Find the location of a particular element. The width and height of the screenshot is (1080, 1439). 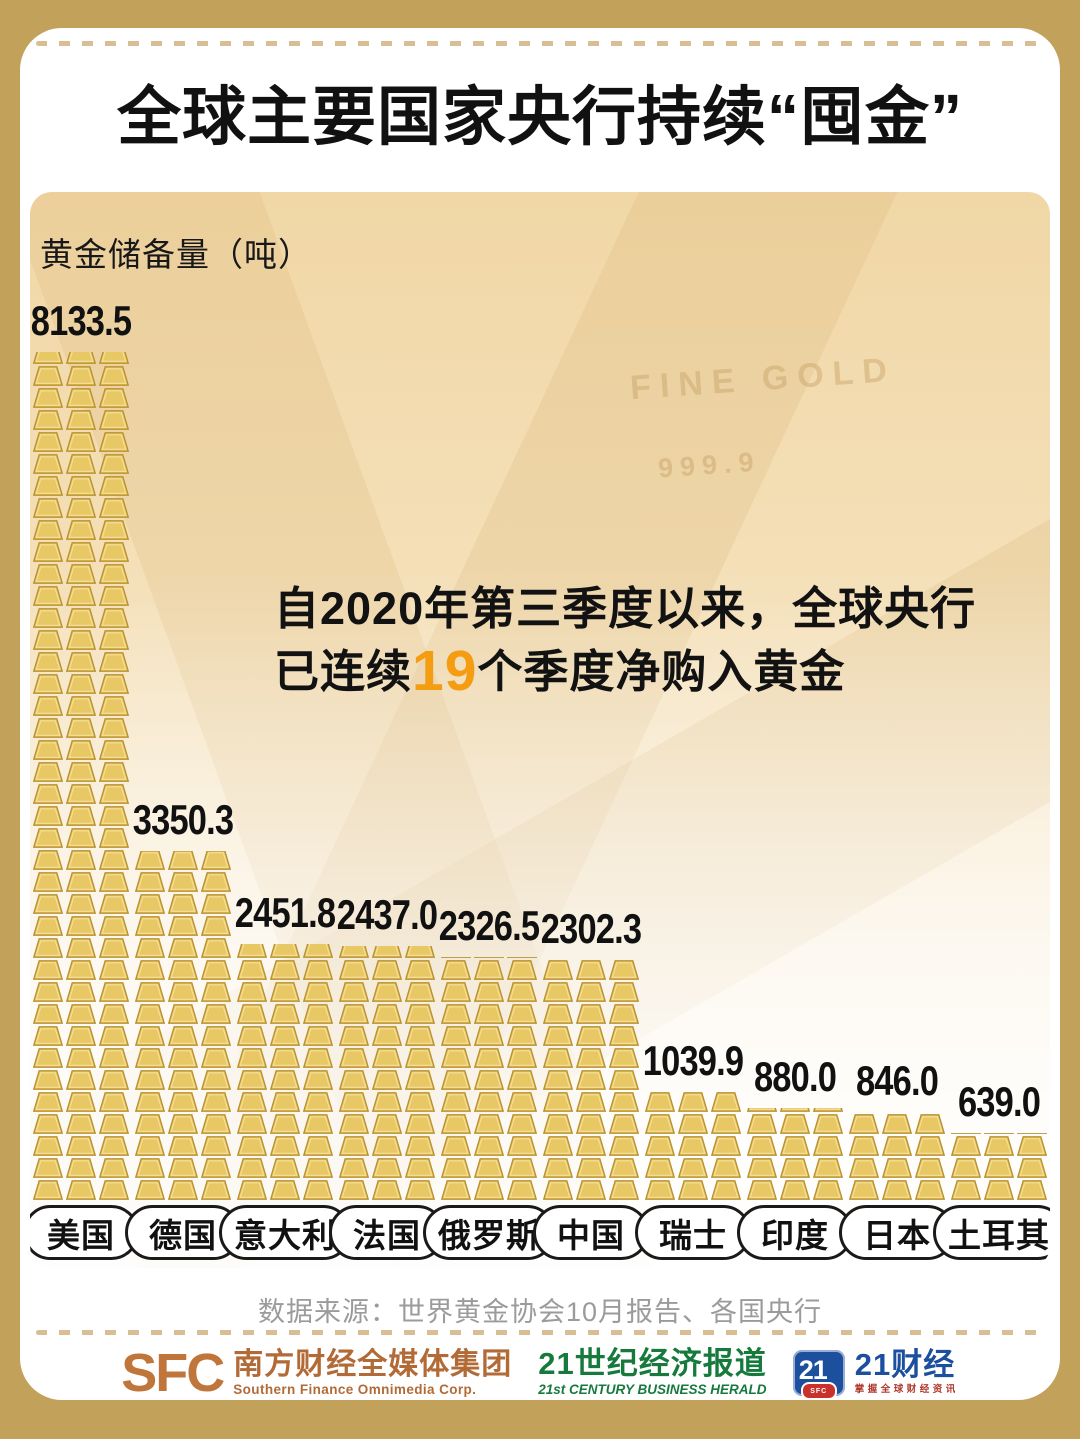

bar-value-label: 8133.5 is located at coordinates (81, 320).